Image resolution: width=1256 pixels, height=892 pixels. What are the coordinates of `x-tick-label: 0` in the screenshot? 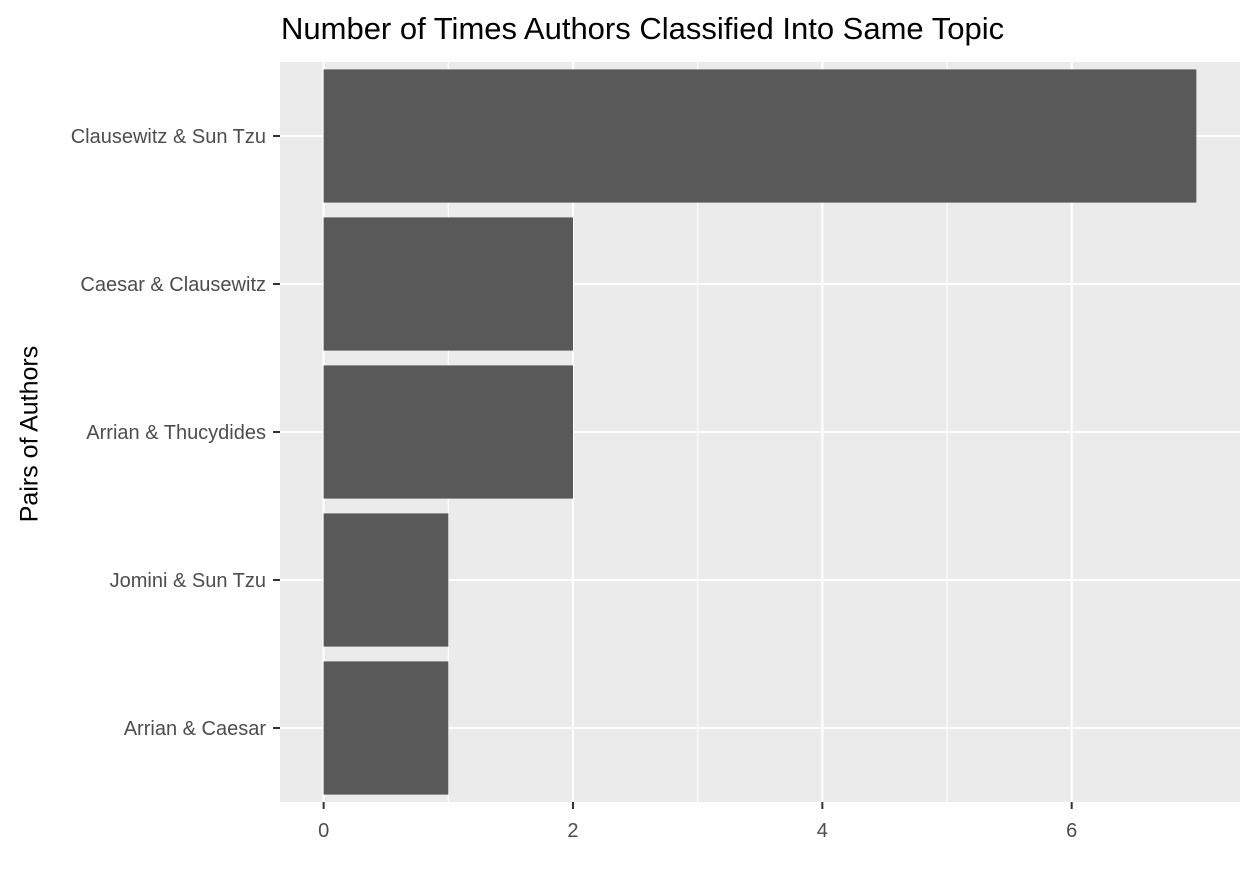 It's located at (323, 831).